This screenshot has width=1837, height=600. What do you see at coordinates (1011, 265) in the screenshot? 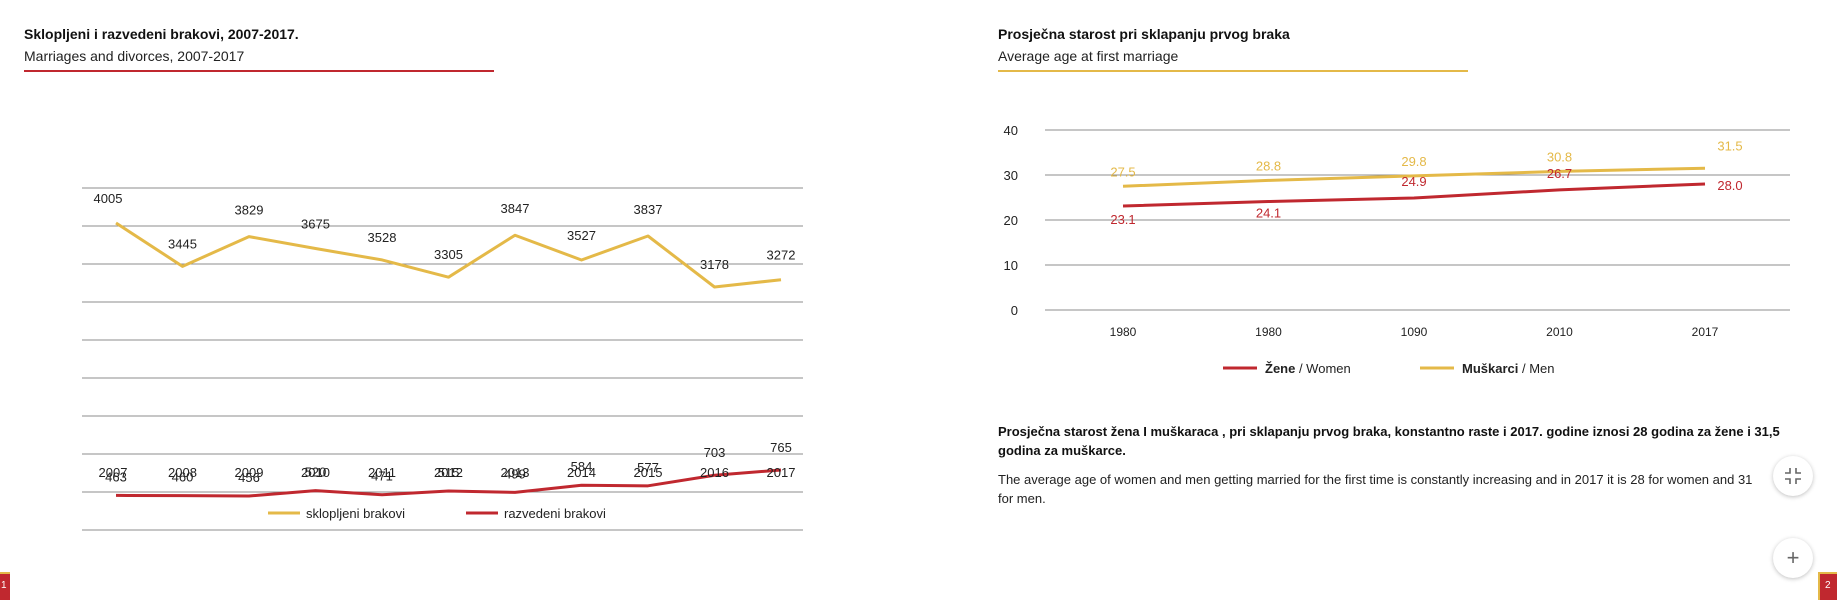
I see `y-tick-label: 10` at bounding box center [1011, 265].